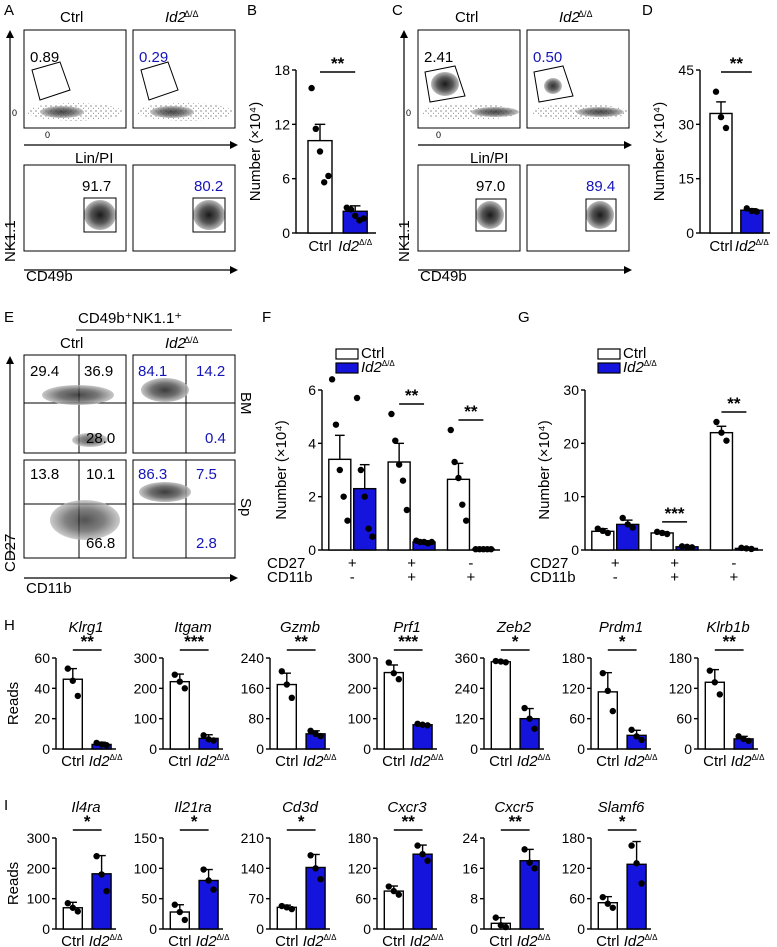  I want to click on panel-letter-e: E, so click(9, 317).